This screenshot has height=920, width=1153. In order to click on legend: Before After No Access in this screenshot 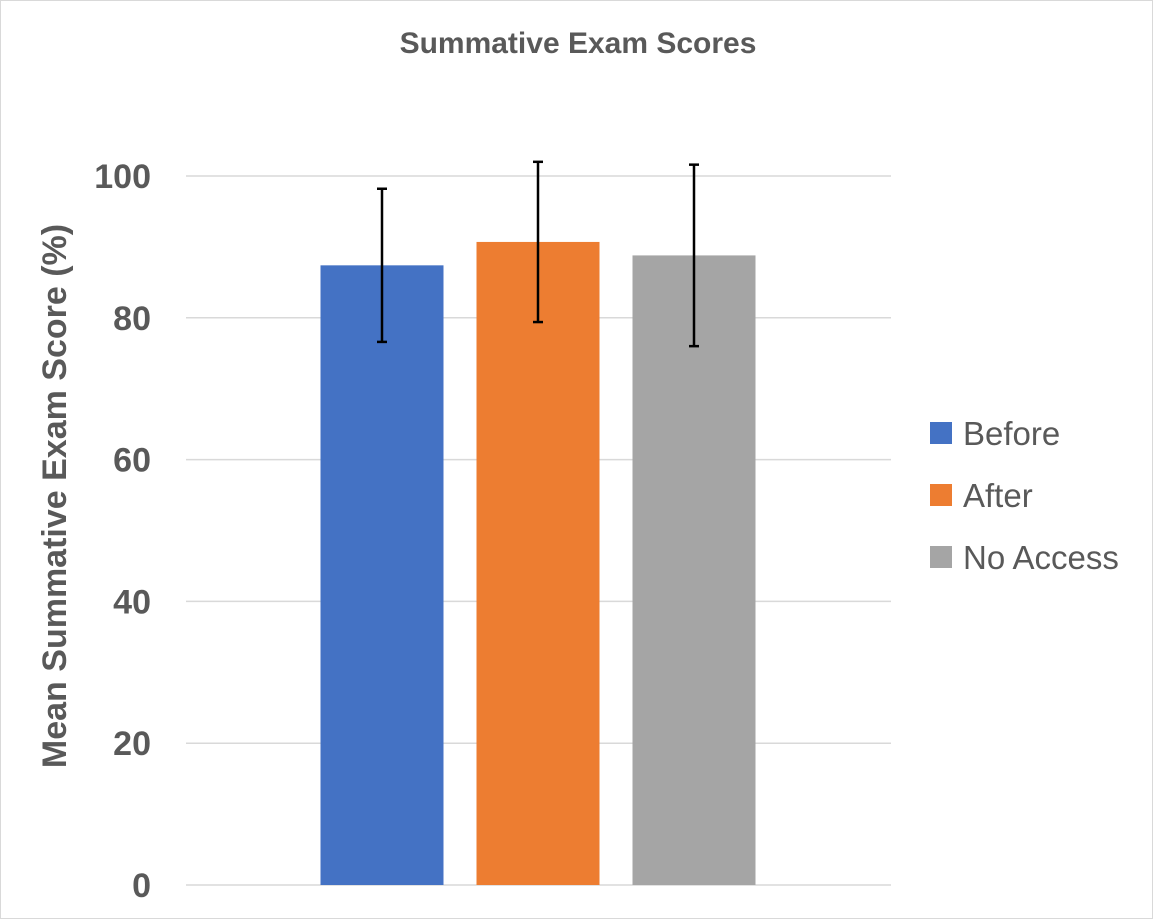, I will do `click(1024, 495)`.